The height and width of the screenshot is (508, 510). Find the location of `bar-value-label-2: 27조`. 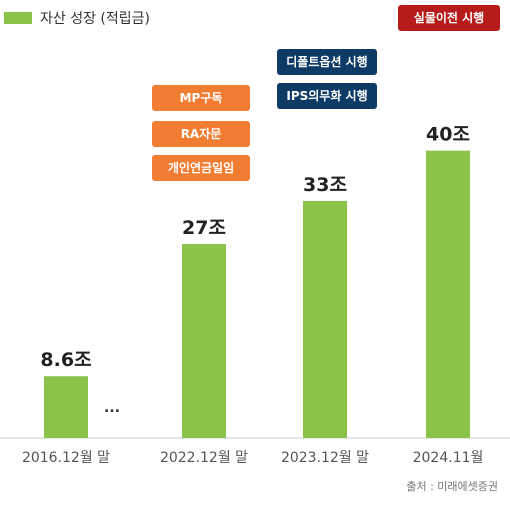

bar-value-label-2: 27조 is located at coordinates (204, 228).